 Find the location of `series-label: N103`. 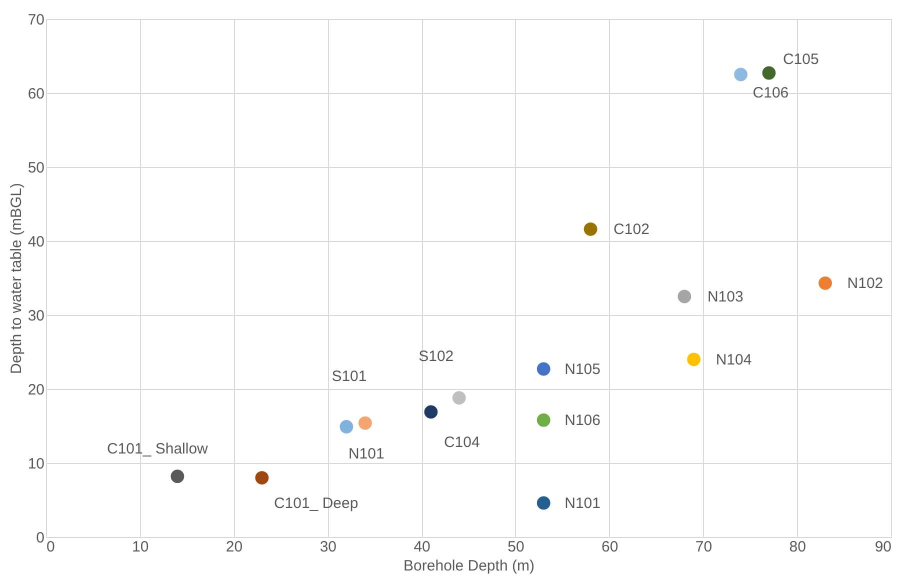

series-label: N103 is located at coordinates (725, 297).